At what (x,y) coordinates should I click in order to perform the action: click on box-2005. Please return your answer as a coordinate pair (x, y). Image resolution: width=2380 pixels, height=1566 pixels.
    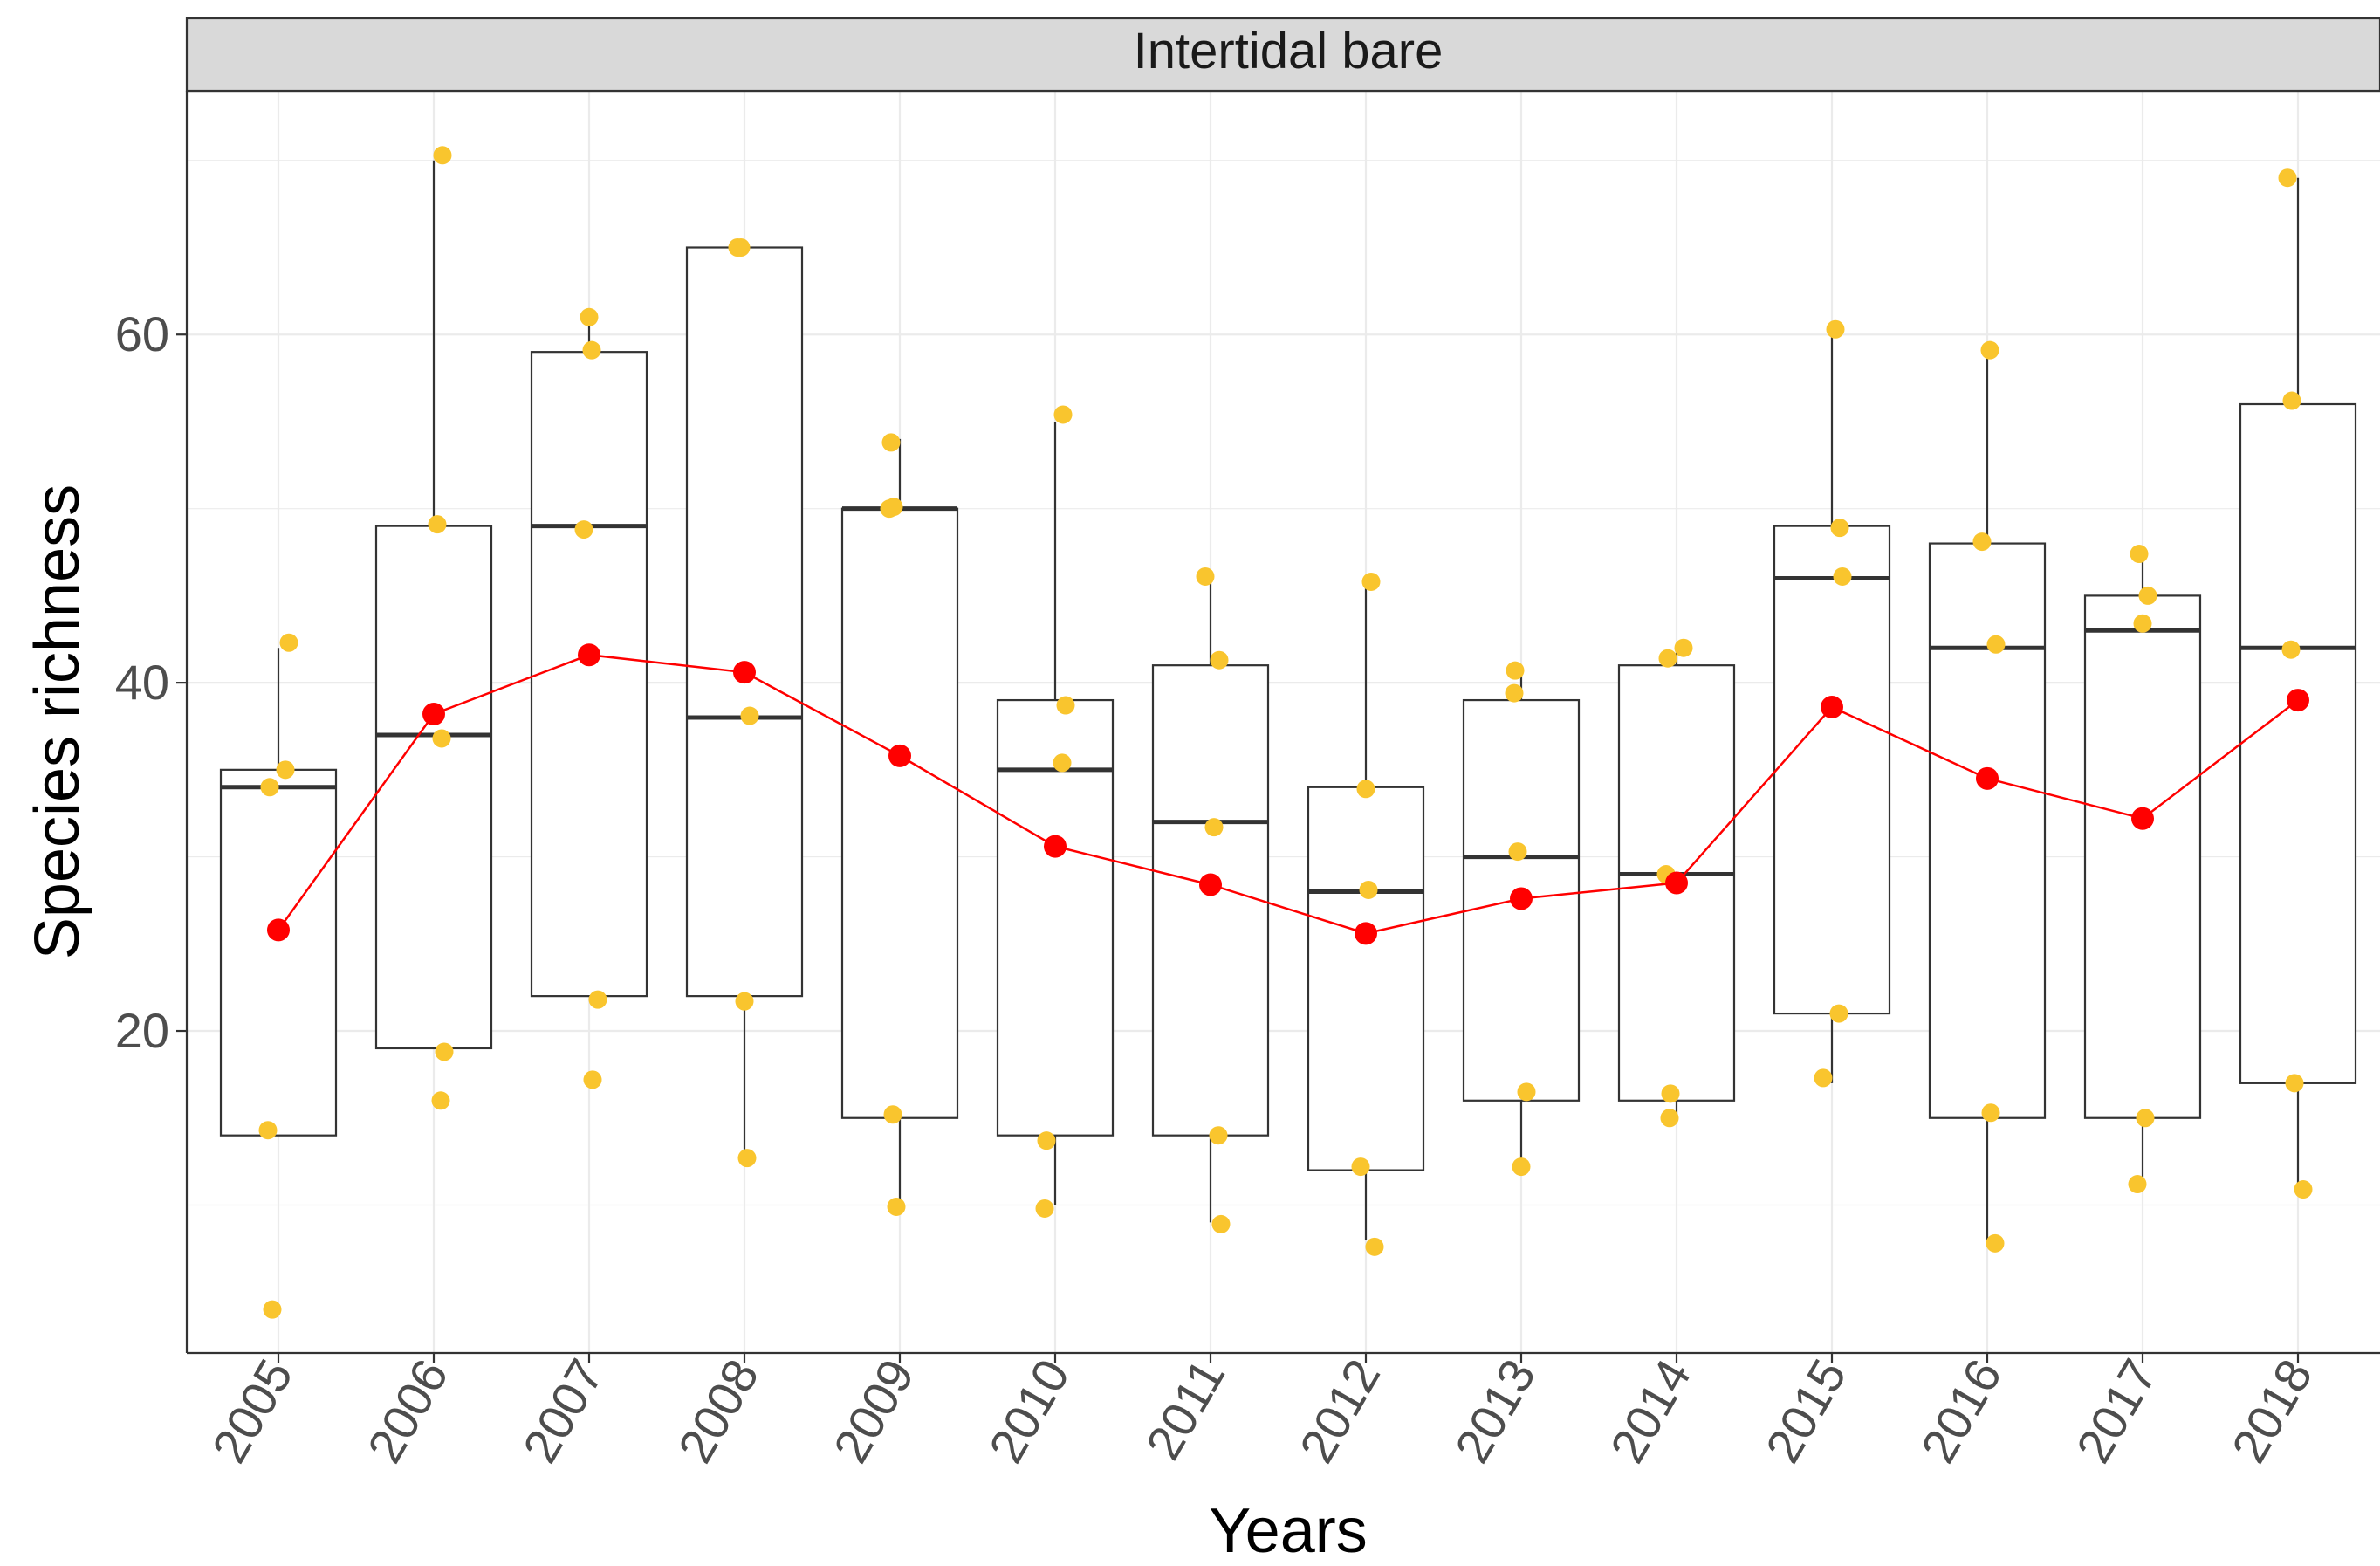
    Looking at the image, I should click on (278, 892).